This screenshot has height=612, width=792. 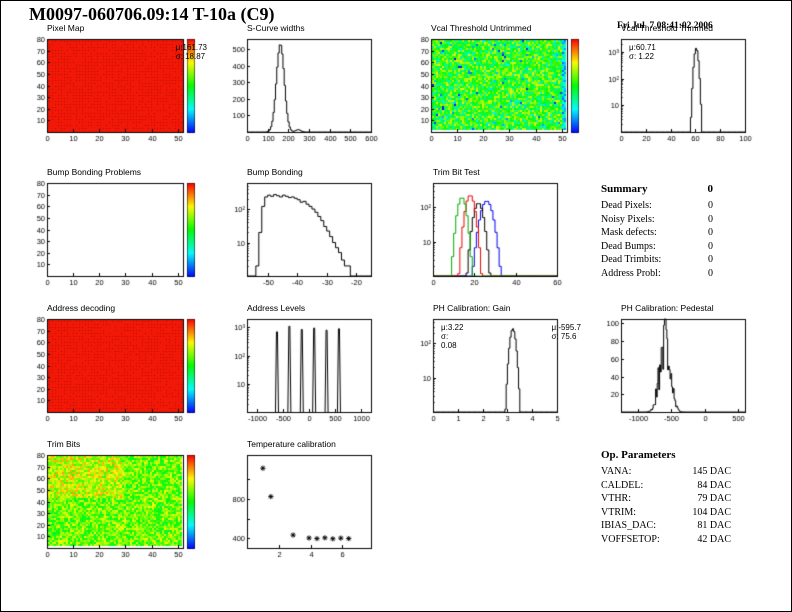 What do you see at coordinates (629, 525) in the screenshot?
I see `row-label: IBIAS_DAC:` at bounding box center [629, 525].